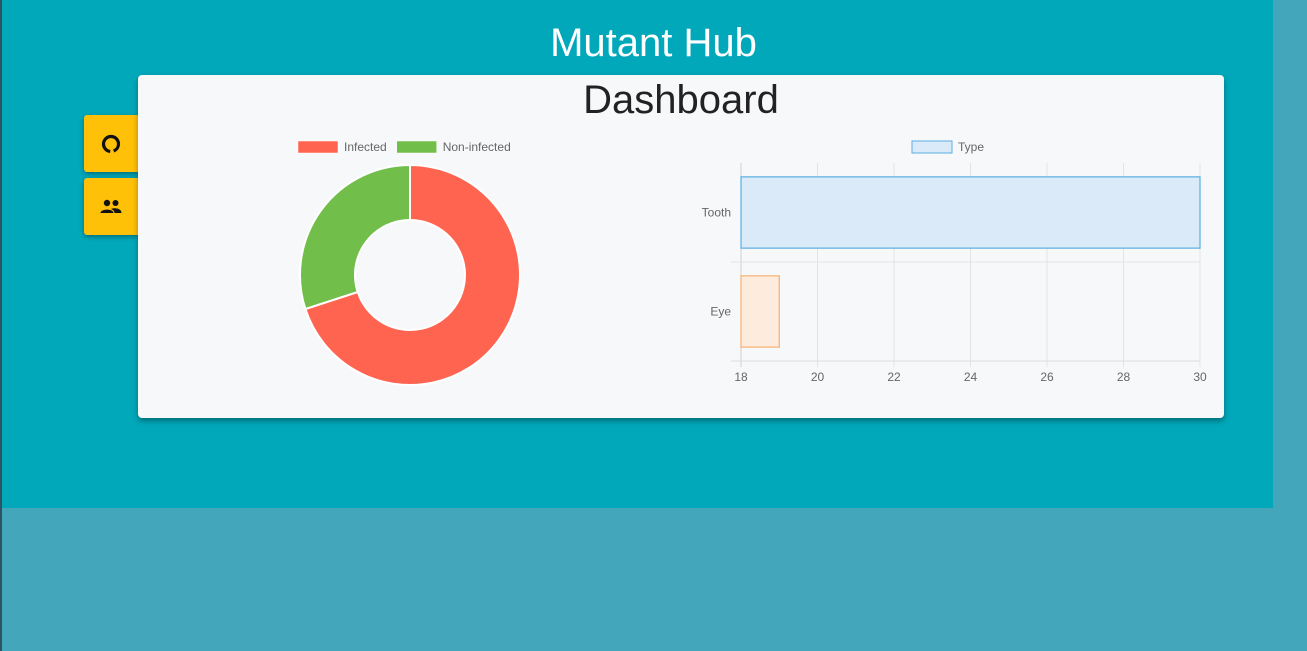  Describe the element at coordinates (741, 377) in the screenshot. I see `x-tick-label: 18` at that location.